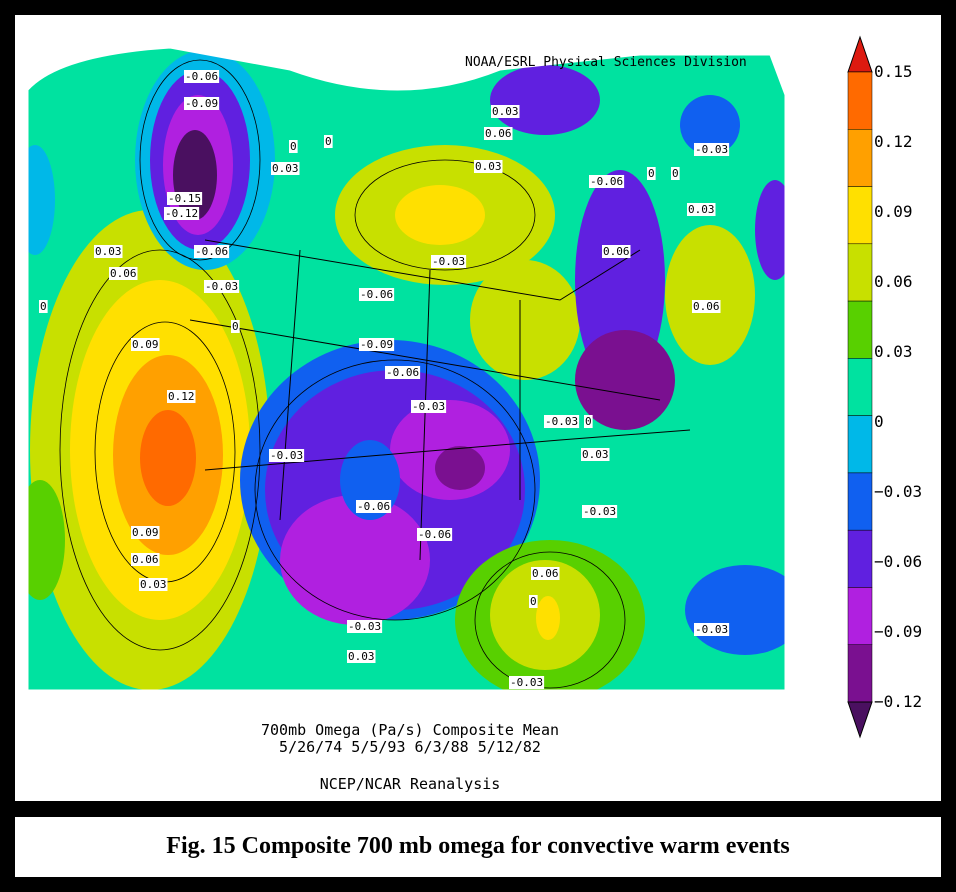 The height and width of the screenshot is (892, 956). Describe the element at coordinates (898, 701) in the screenshot. I see `colorbar-tick-label: −0.12` at that location.